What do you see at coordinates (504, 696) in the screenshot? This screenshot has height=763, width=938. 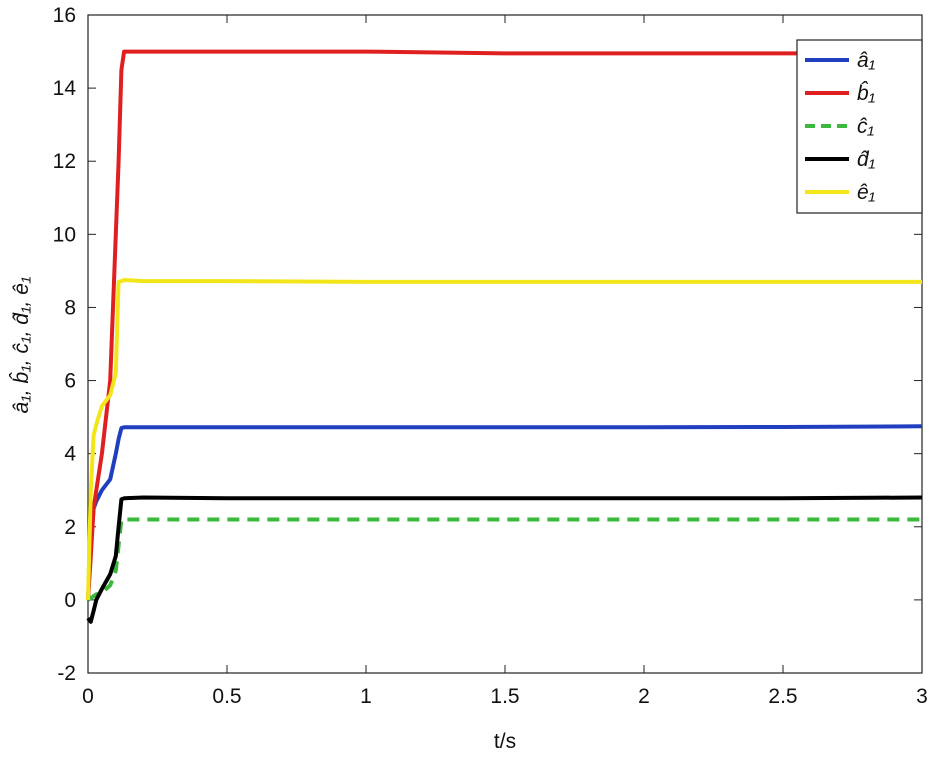 I see `x-tick-label: 1.5` at bounding box center [504, 696].